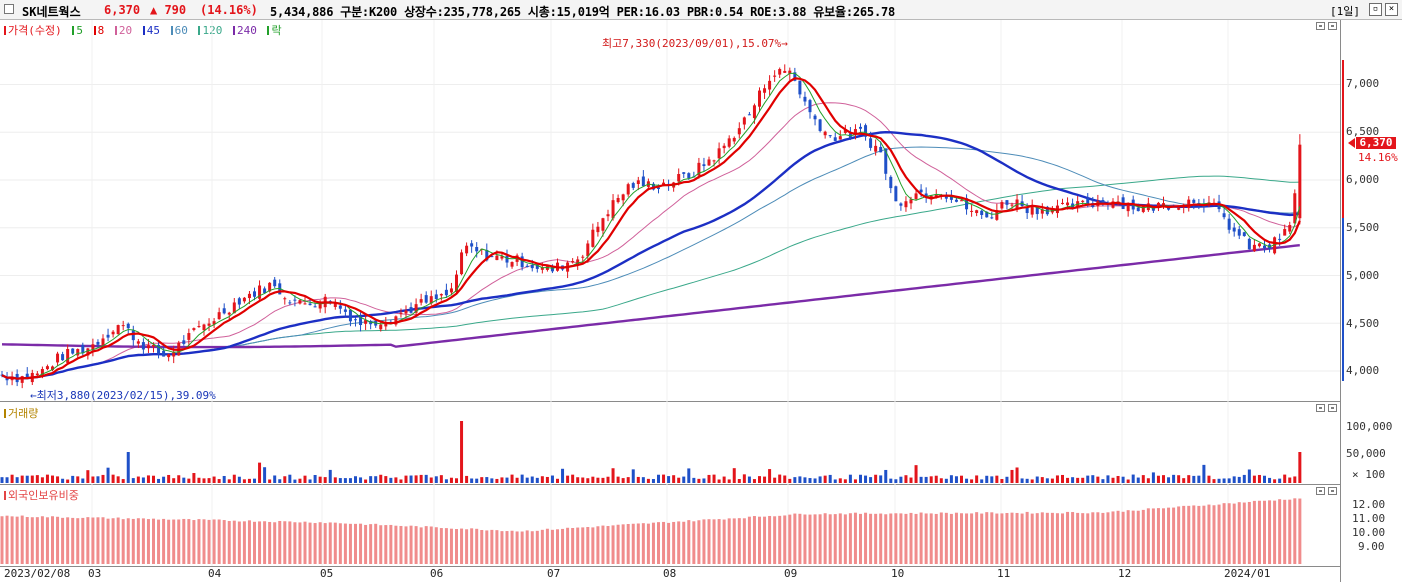  What do you see at coordinates (34, 30) in the screenshot?
I see `legend-price: 가격(수정)` at bounding box center [34, 30].